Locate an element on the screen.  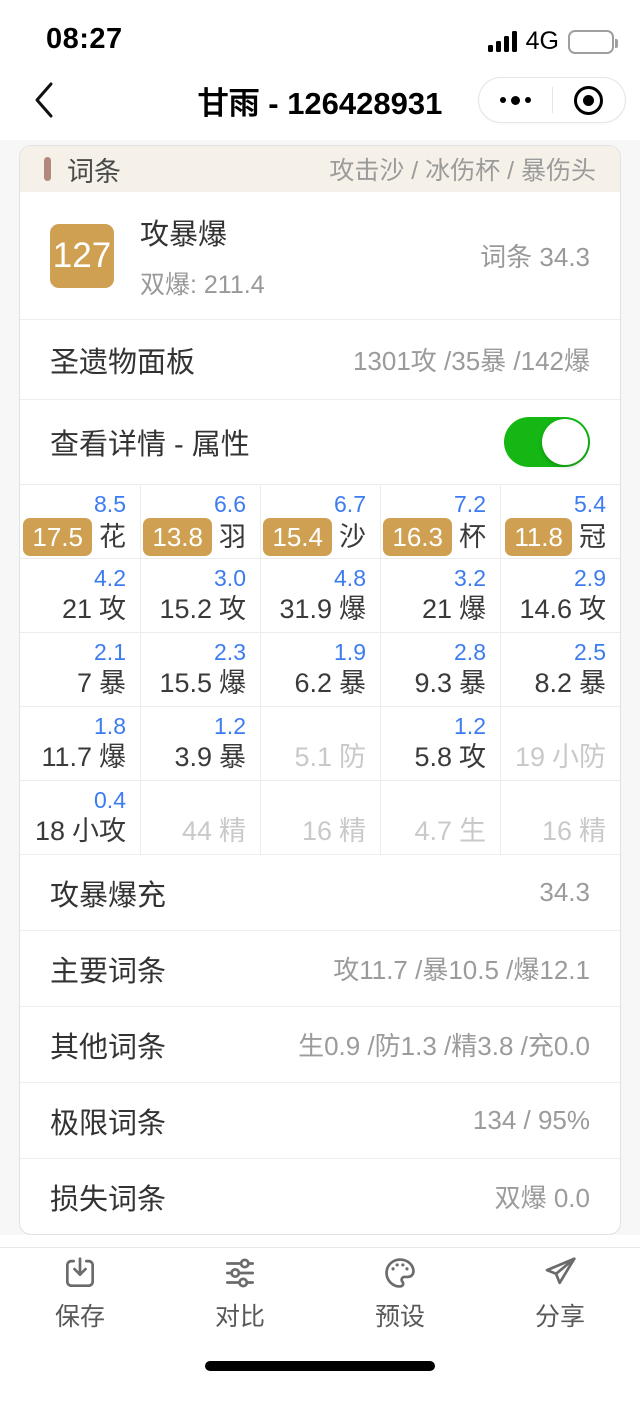
grid-cell: 44 精 is located at coordinates (200, 817).